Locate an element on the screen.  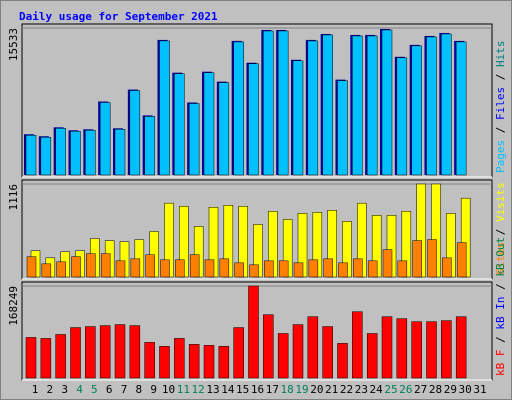
side-label: Sites / Visits is located at coordinates (500, 228).